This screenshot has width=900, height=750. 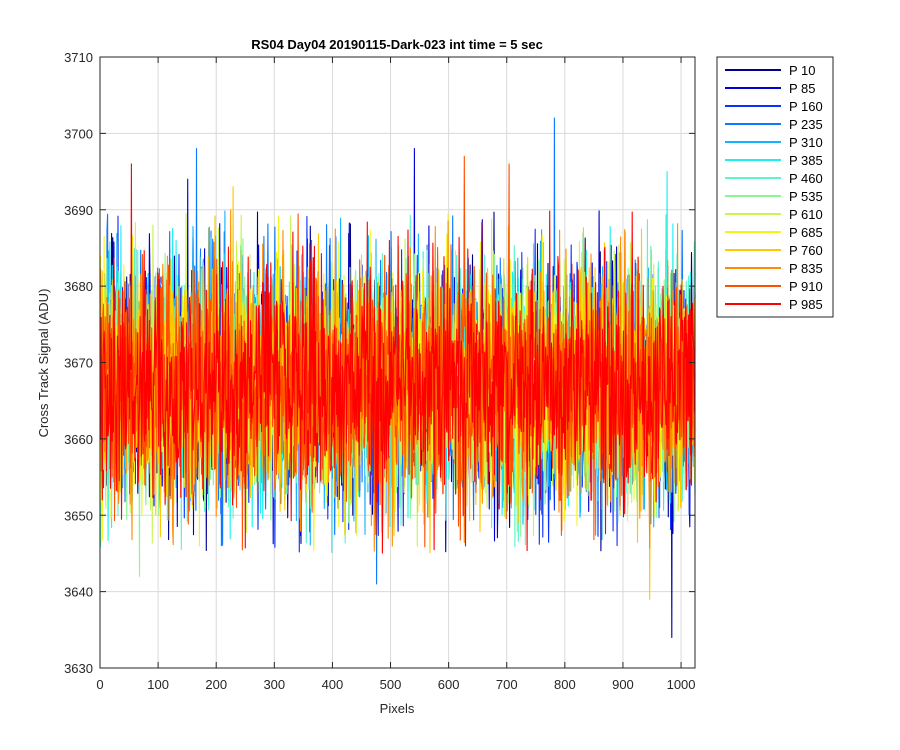 What do you see at coordinates (78, 668) in the screenshot?
I see `y-tick-label: 3630` at bounding box center [78, 668].